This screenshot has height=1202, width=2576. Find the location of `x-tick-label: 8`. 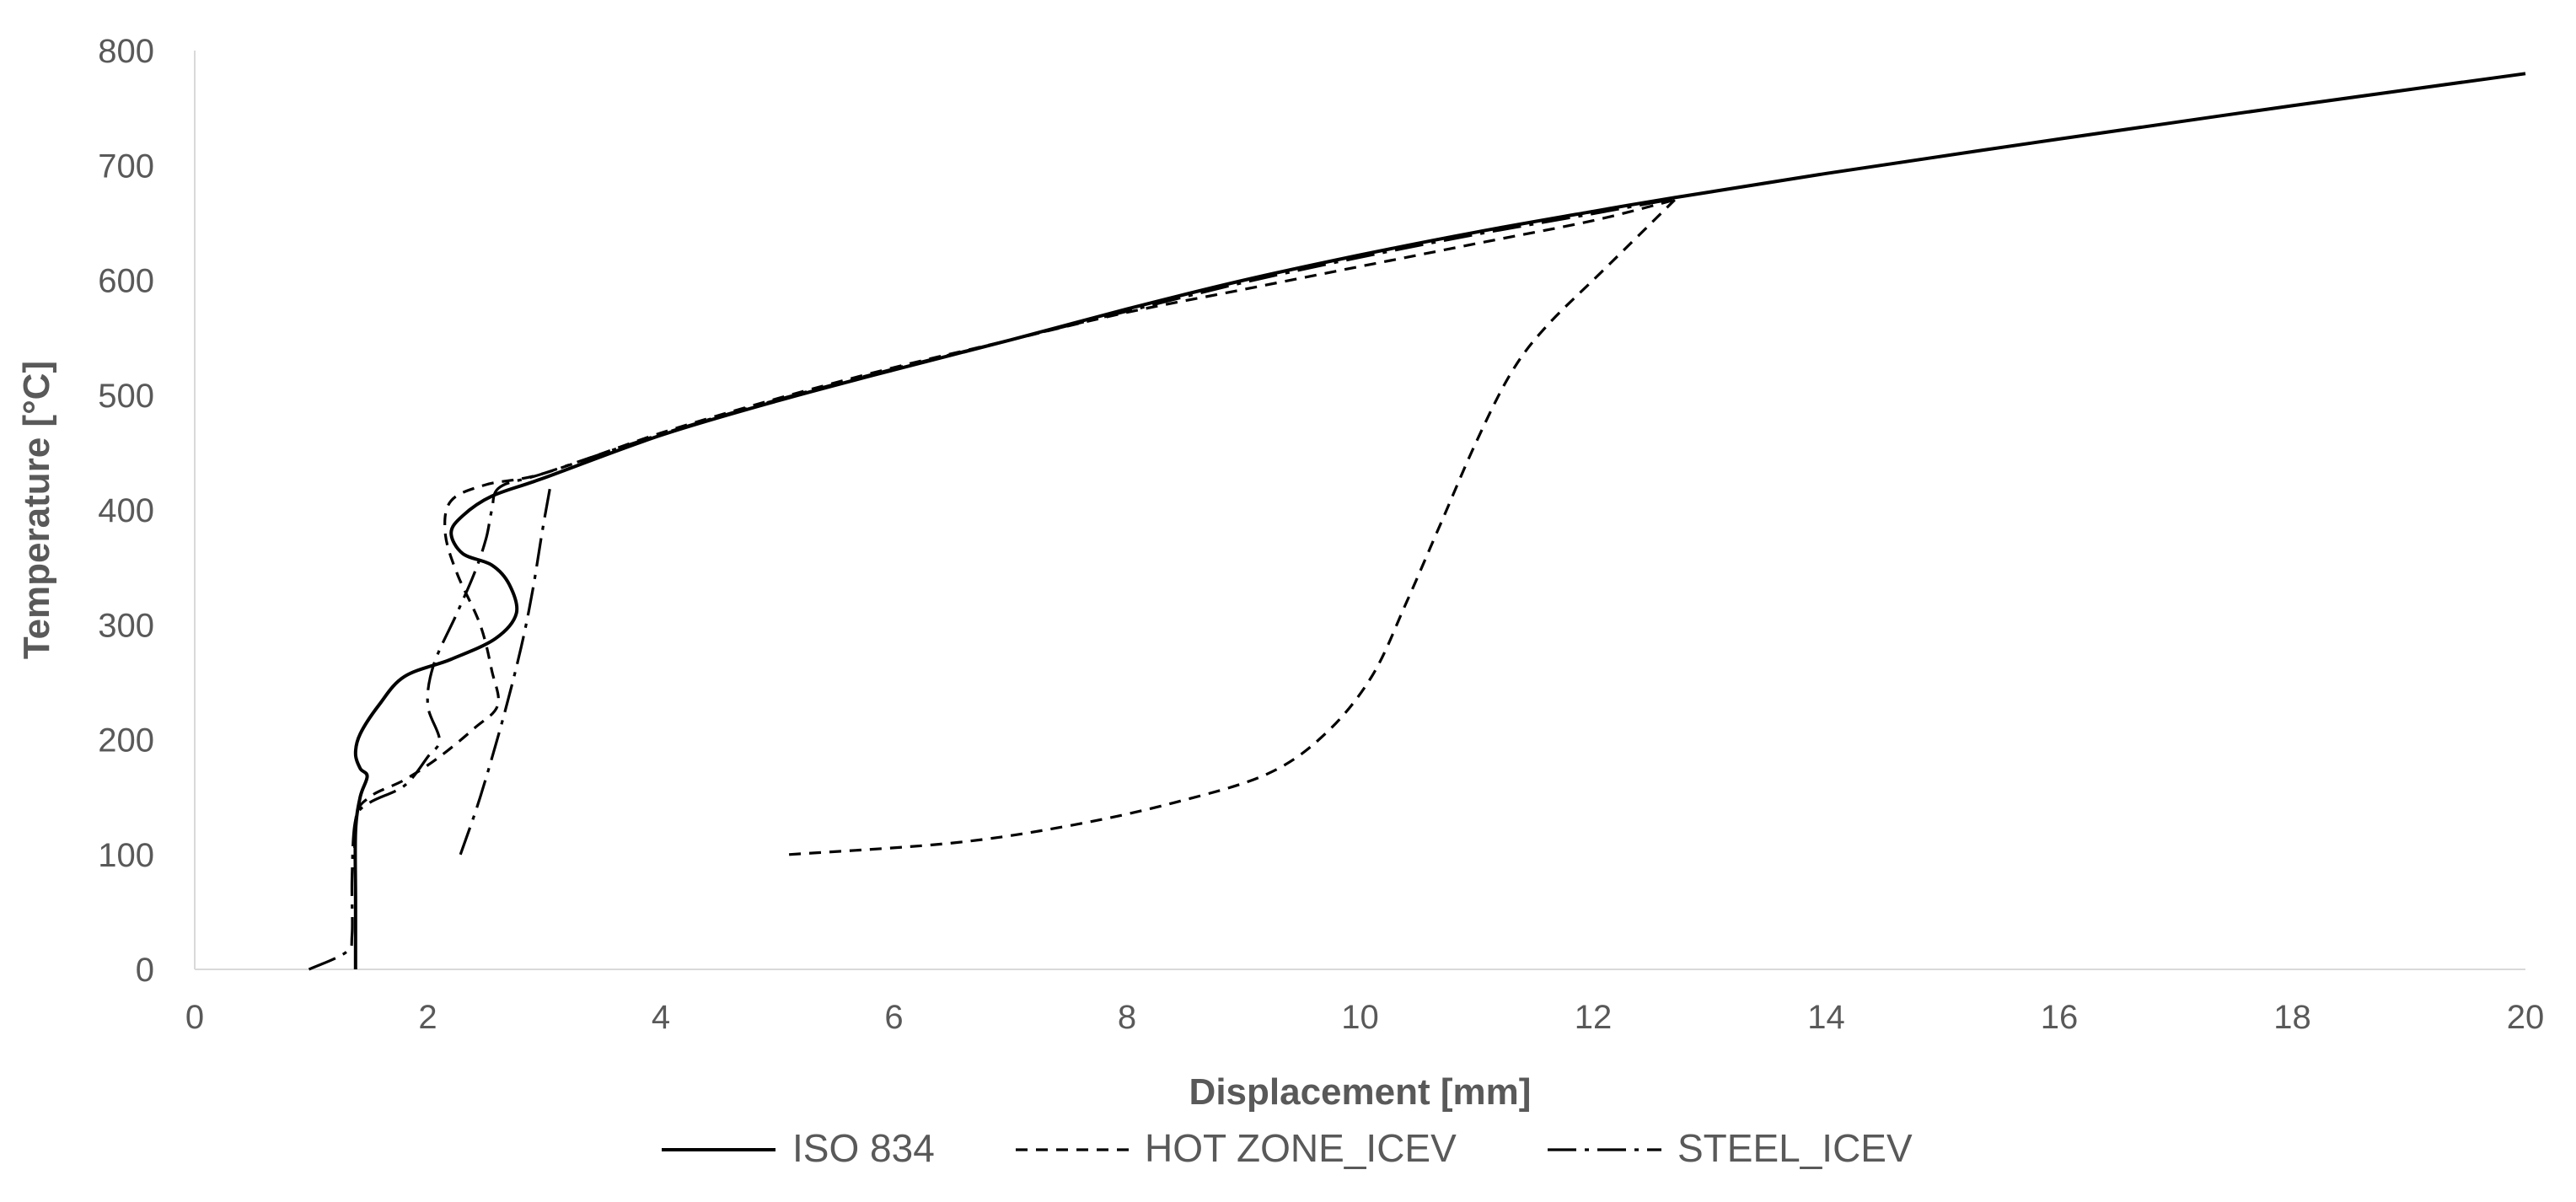

x-tick-label: 8 is located at coordinates (1127, 1018).